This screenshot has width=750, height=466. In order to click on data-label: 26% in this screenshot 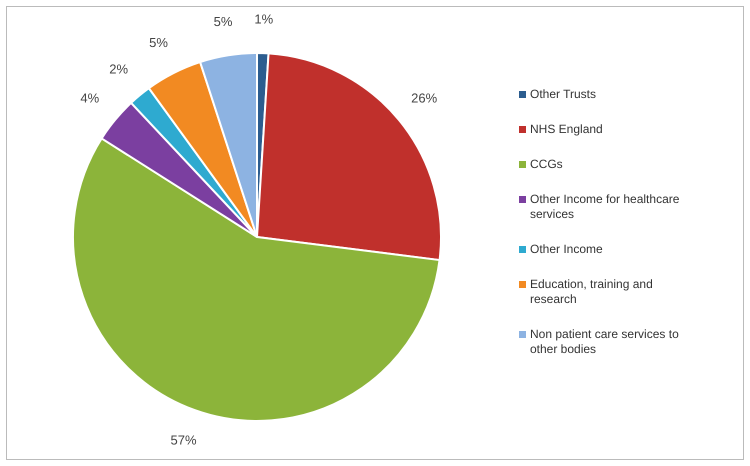, I will do `click(424, 98)`.